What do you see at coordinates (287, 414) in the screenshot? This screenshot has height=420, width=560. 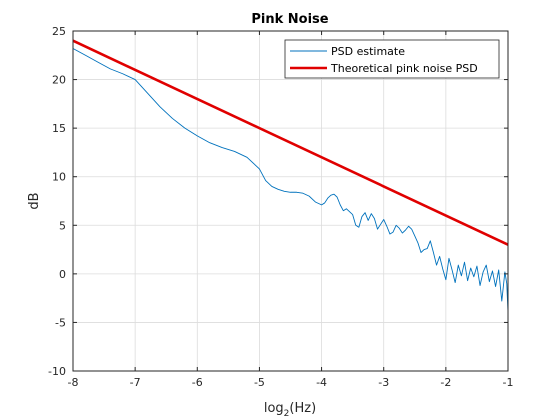 I see `x-axis-label-subscript: 2` at bounding box center [287, 414].